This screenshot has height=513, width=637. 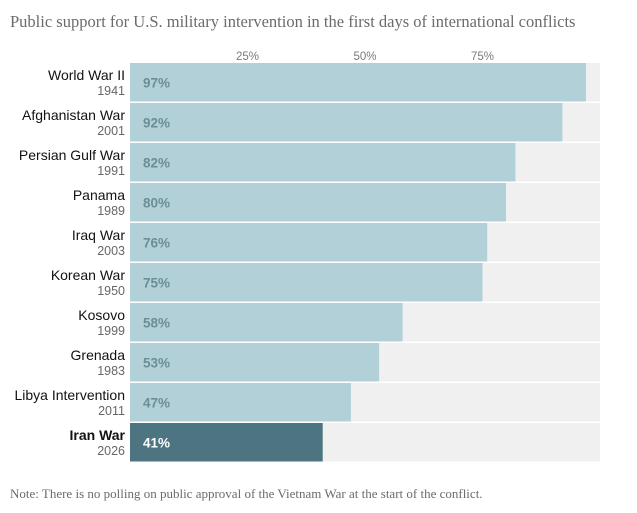 I want to click on bar-value-label: 76%, so click(x=156, y=242).